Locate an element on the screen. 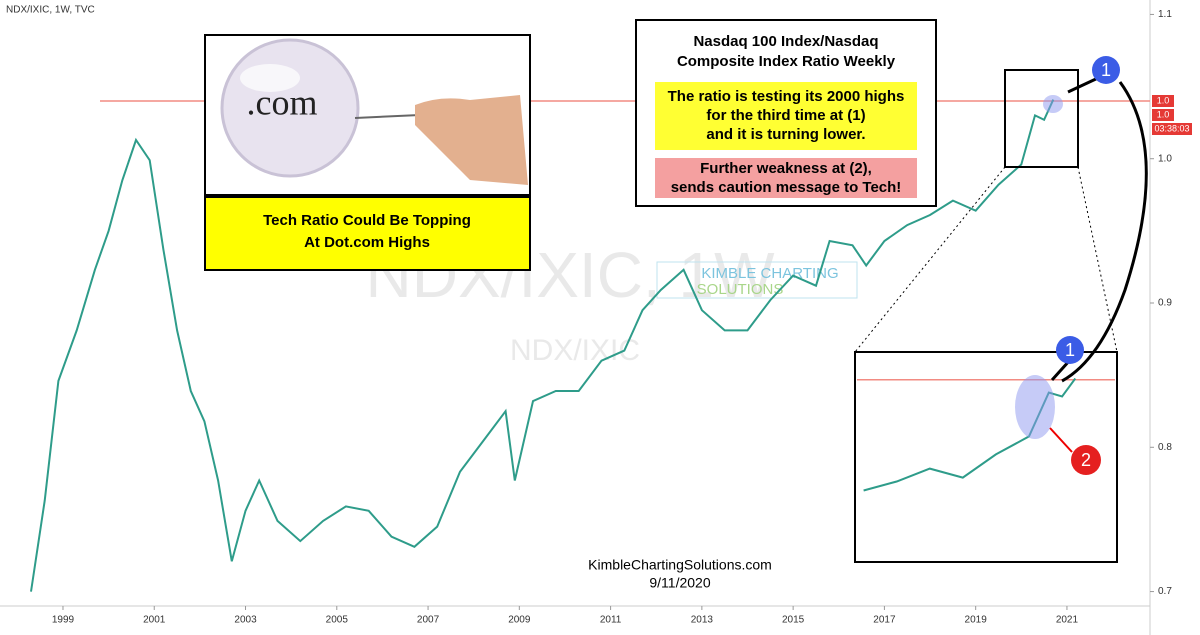 Image resolution: width=1200 pixels, height=635 pixels. footer: KimbleChartingSolutions.com is located at coordinates (680, 565).